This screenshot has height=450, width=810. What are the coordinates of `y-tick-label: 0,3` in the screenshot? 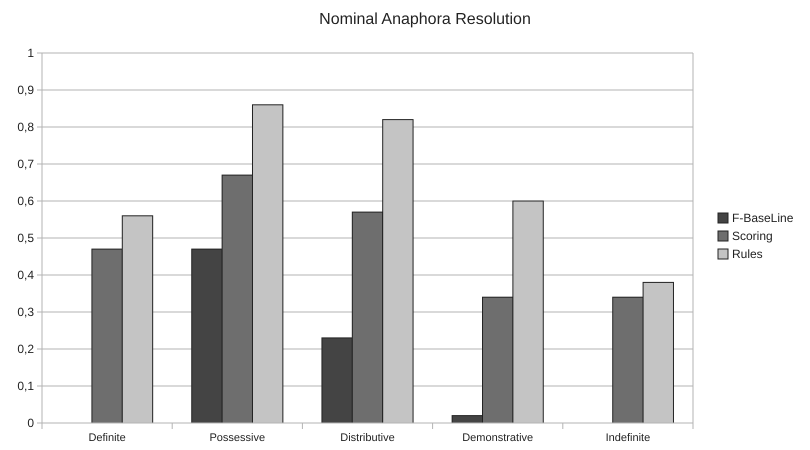 It's located at (25, 312).